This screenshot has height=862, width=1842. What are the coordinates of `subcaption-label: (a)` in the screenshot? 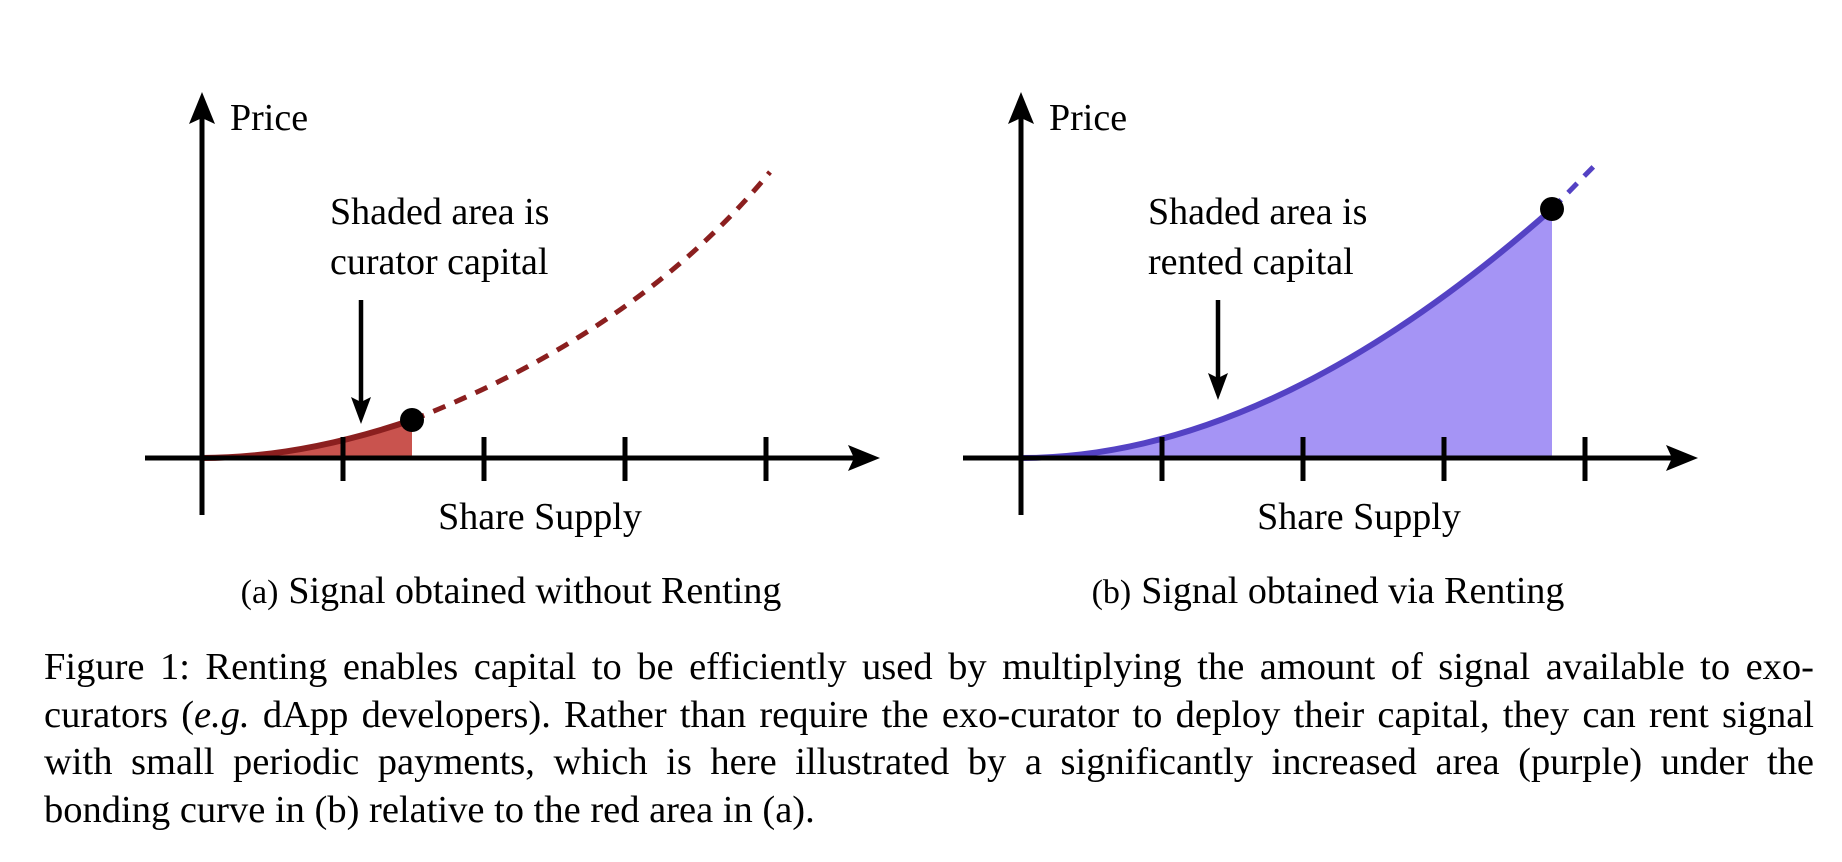 It's located at (260, 592).